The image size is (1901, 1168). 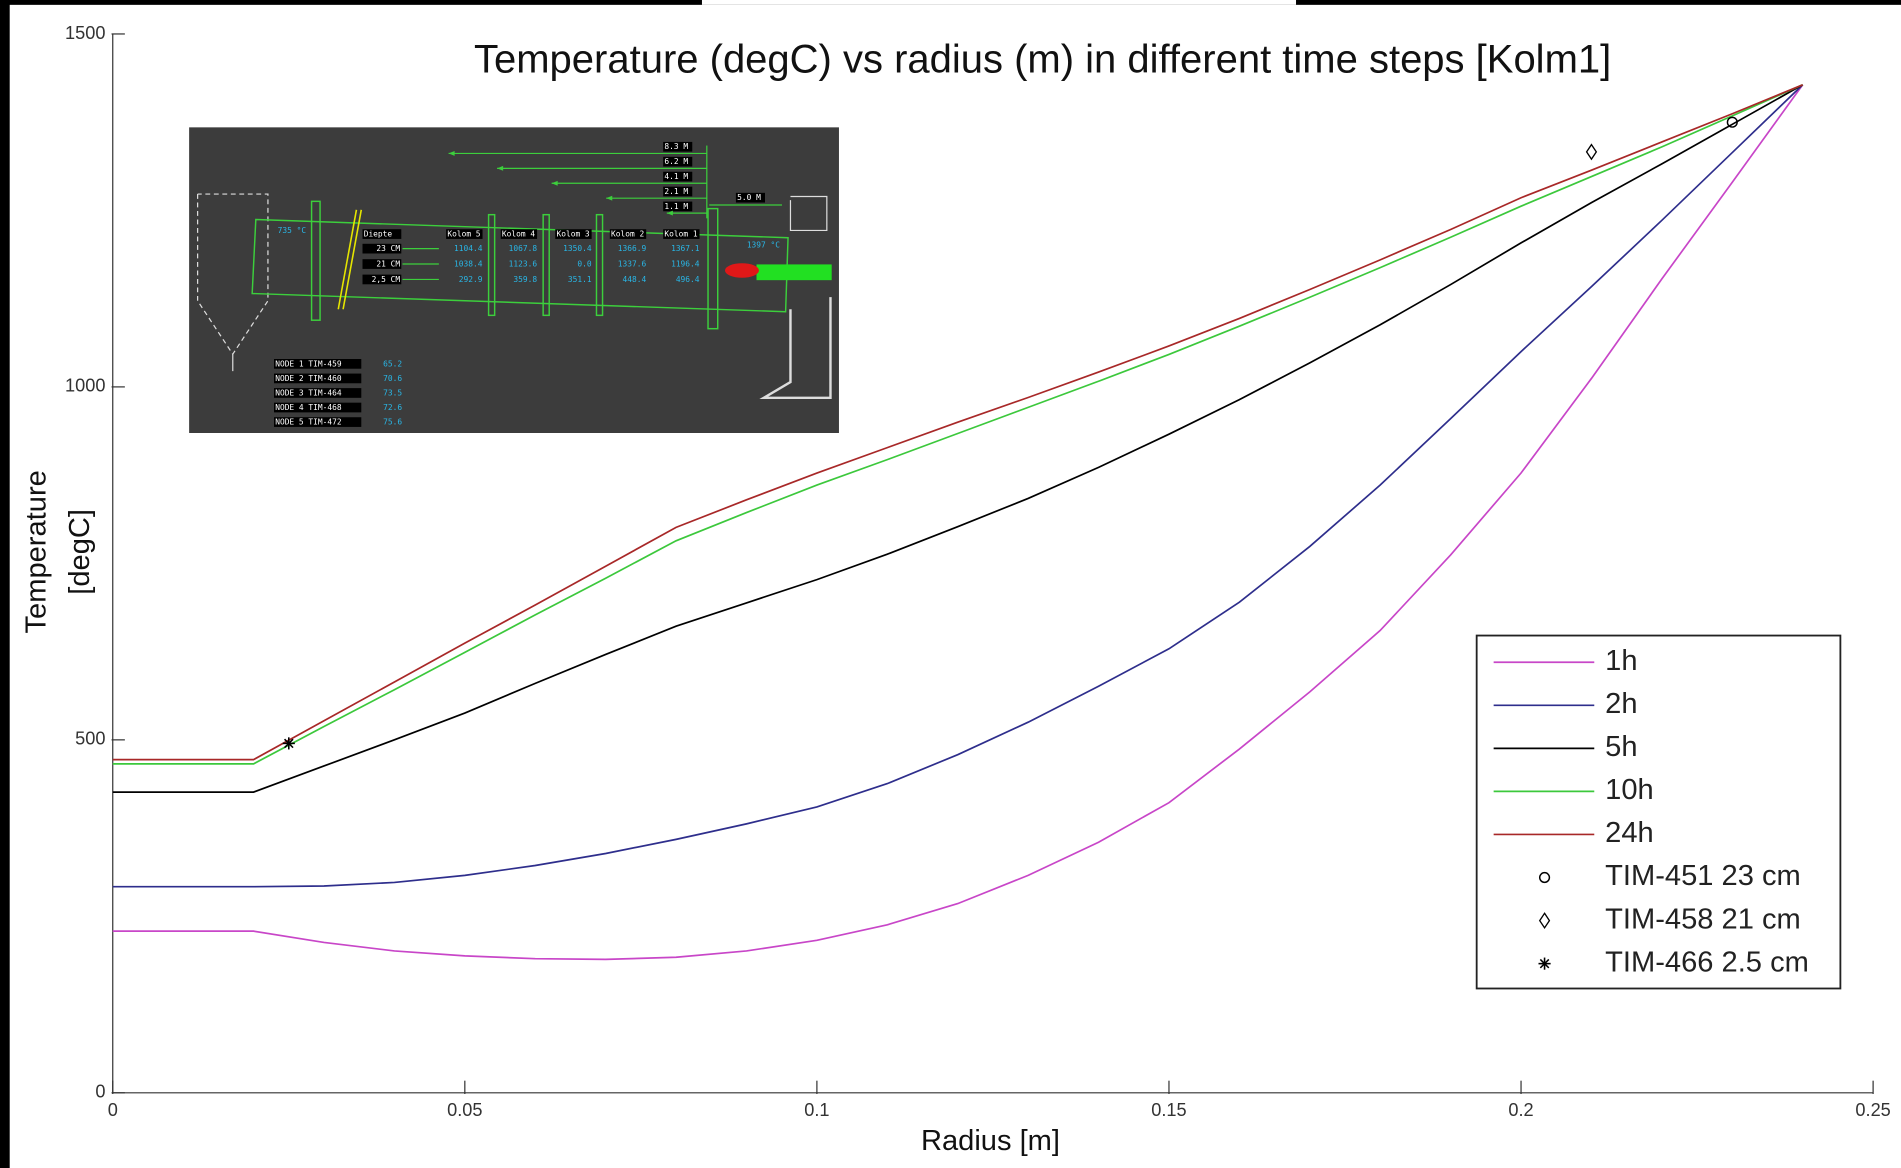 I want to click on inset-outlet-temp: 1397 °C, so click(x=763, y=245).